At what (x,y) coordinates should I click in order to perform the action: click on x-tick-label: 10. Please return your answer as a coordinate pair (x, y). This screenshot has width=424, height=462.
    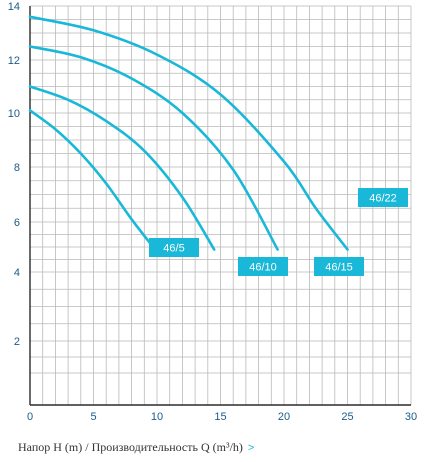
    Looking at the image, I should click on (157, 417).